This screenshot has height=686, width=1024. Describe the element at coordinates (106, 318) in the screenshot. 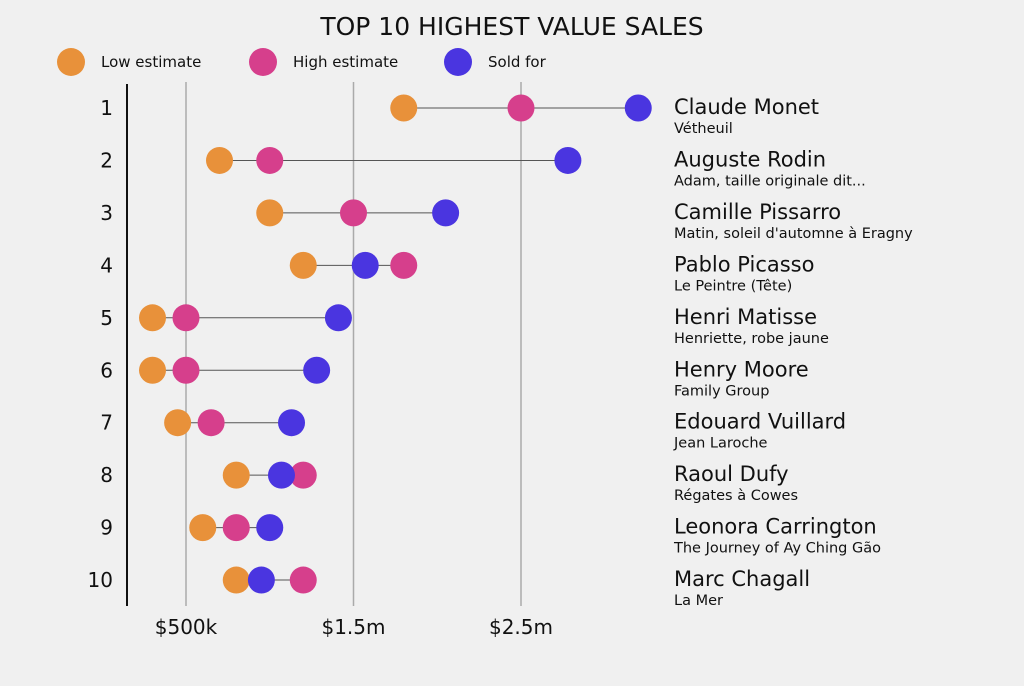

I see `rank-label: 5` at that location.